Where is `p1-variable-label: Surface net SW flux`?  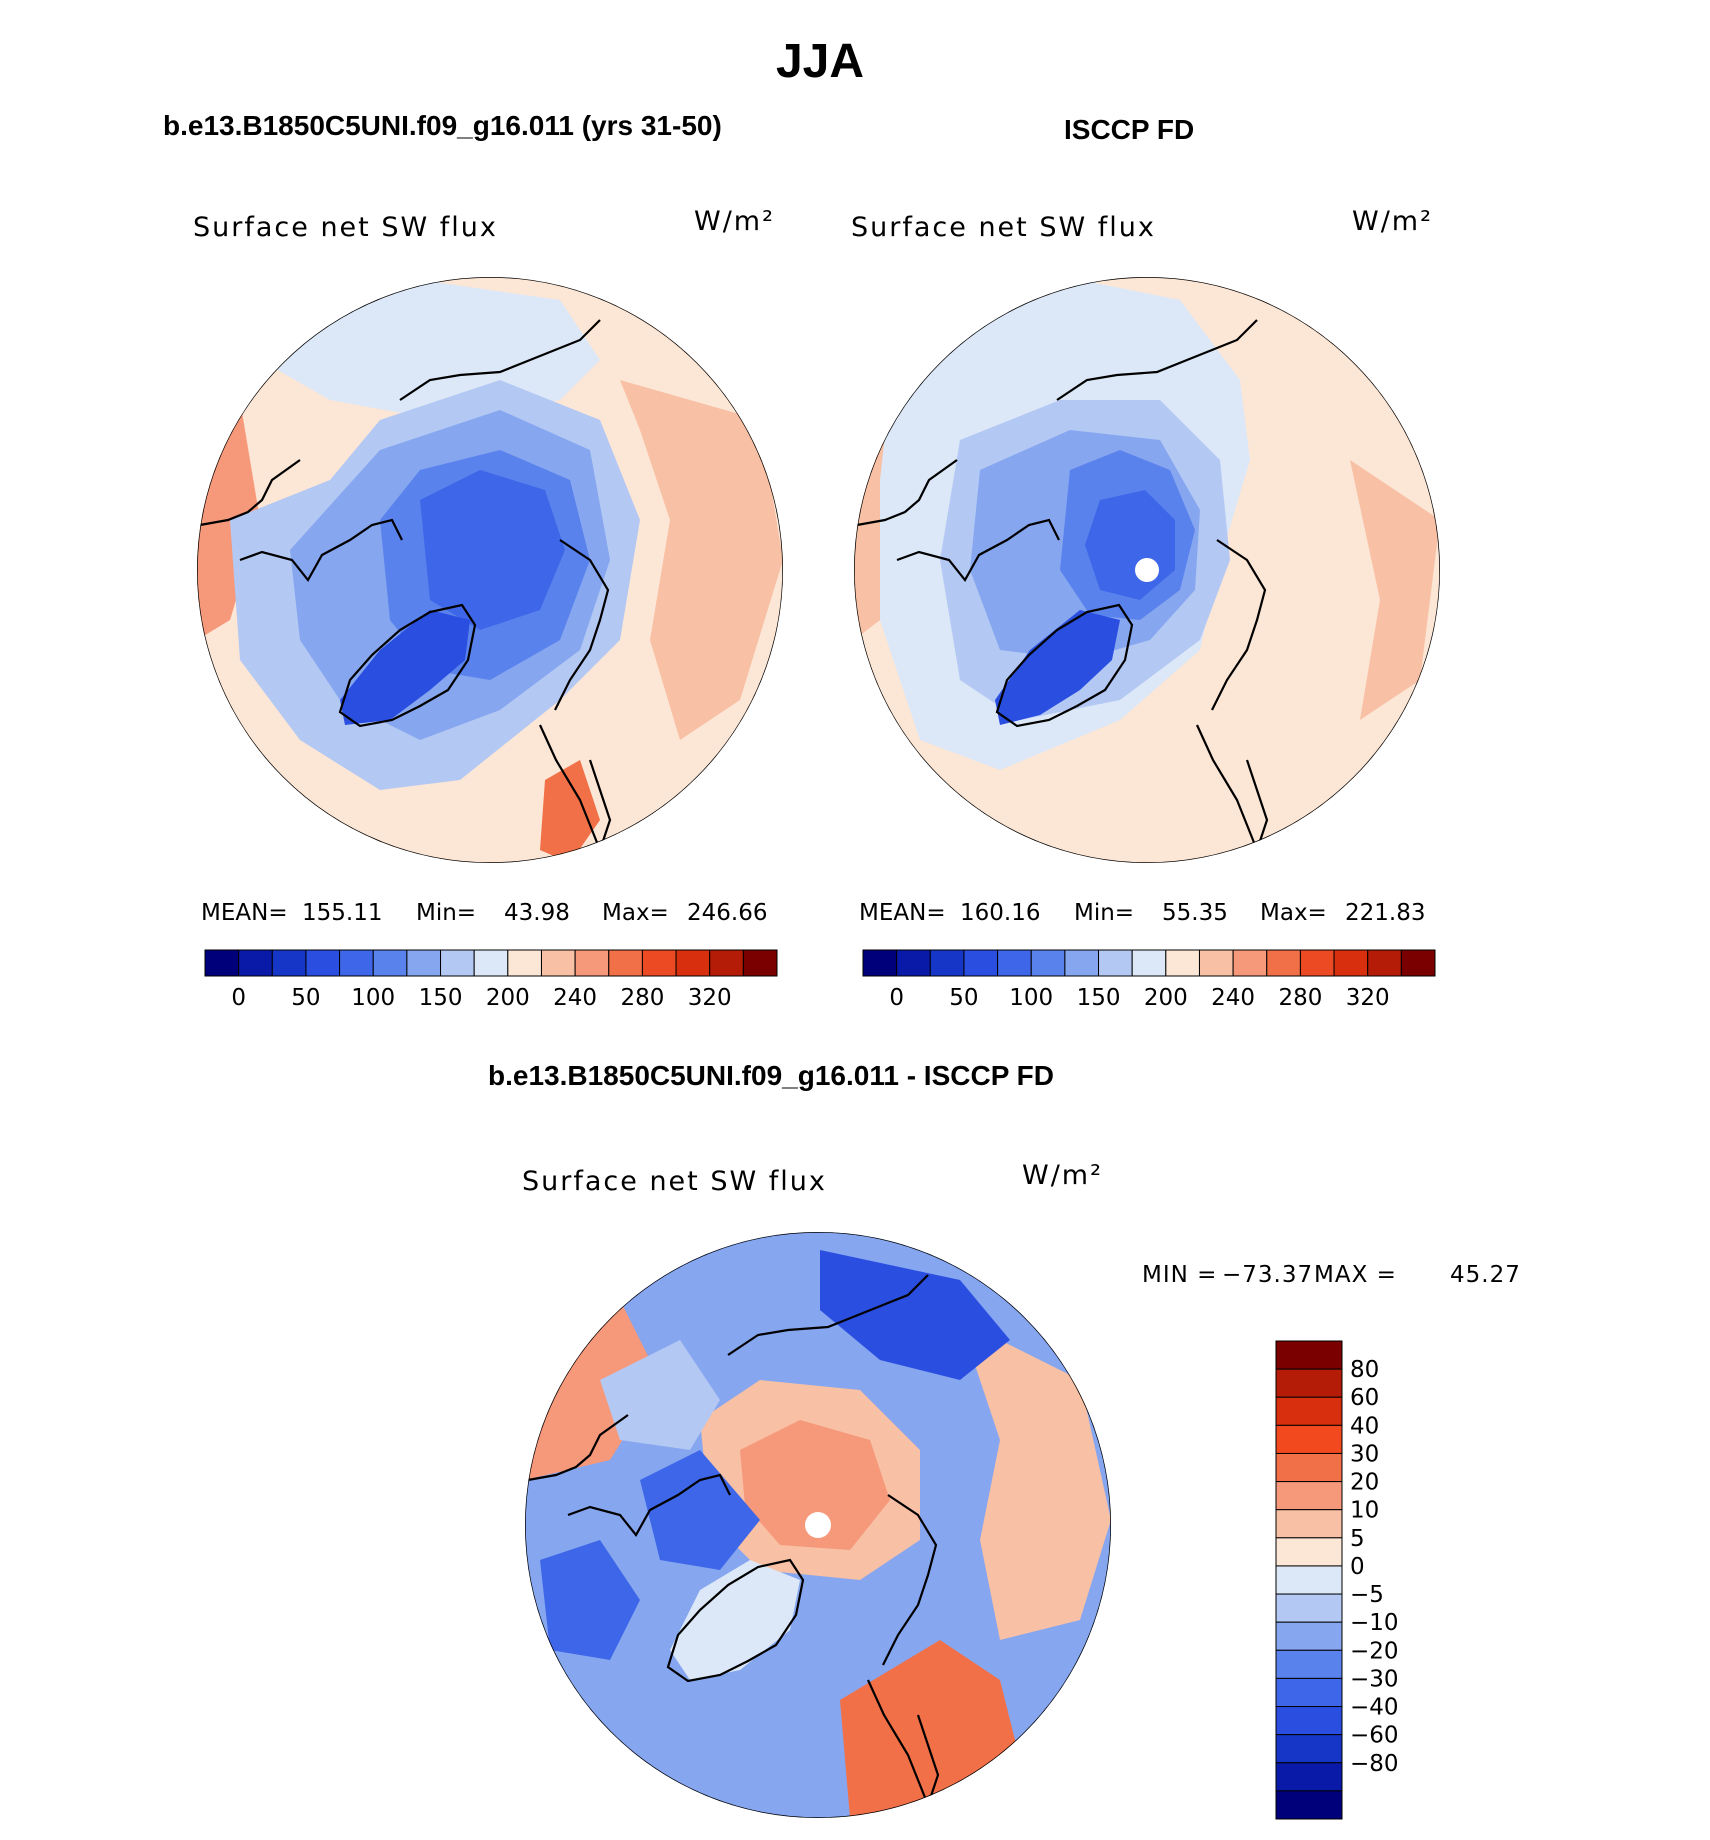 p1-variable-label: Surface net SW flux is located at coordinates (345, 227).